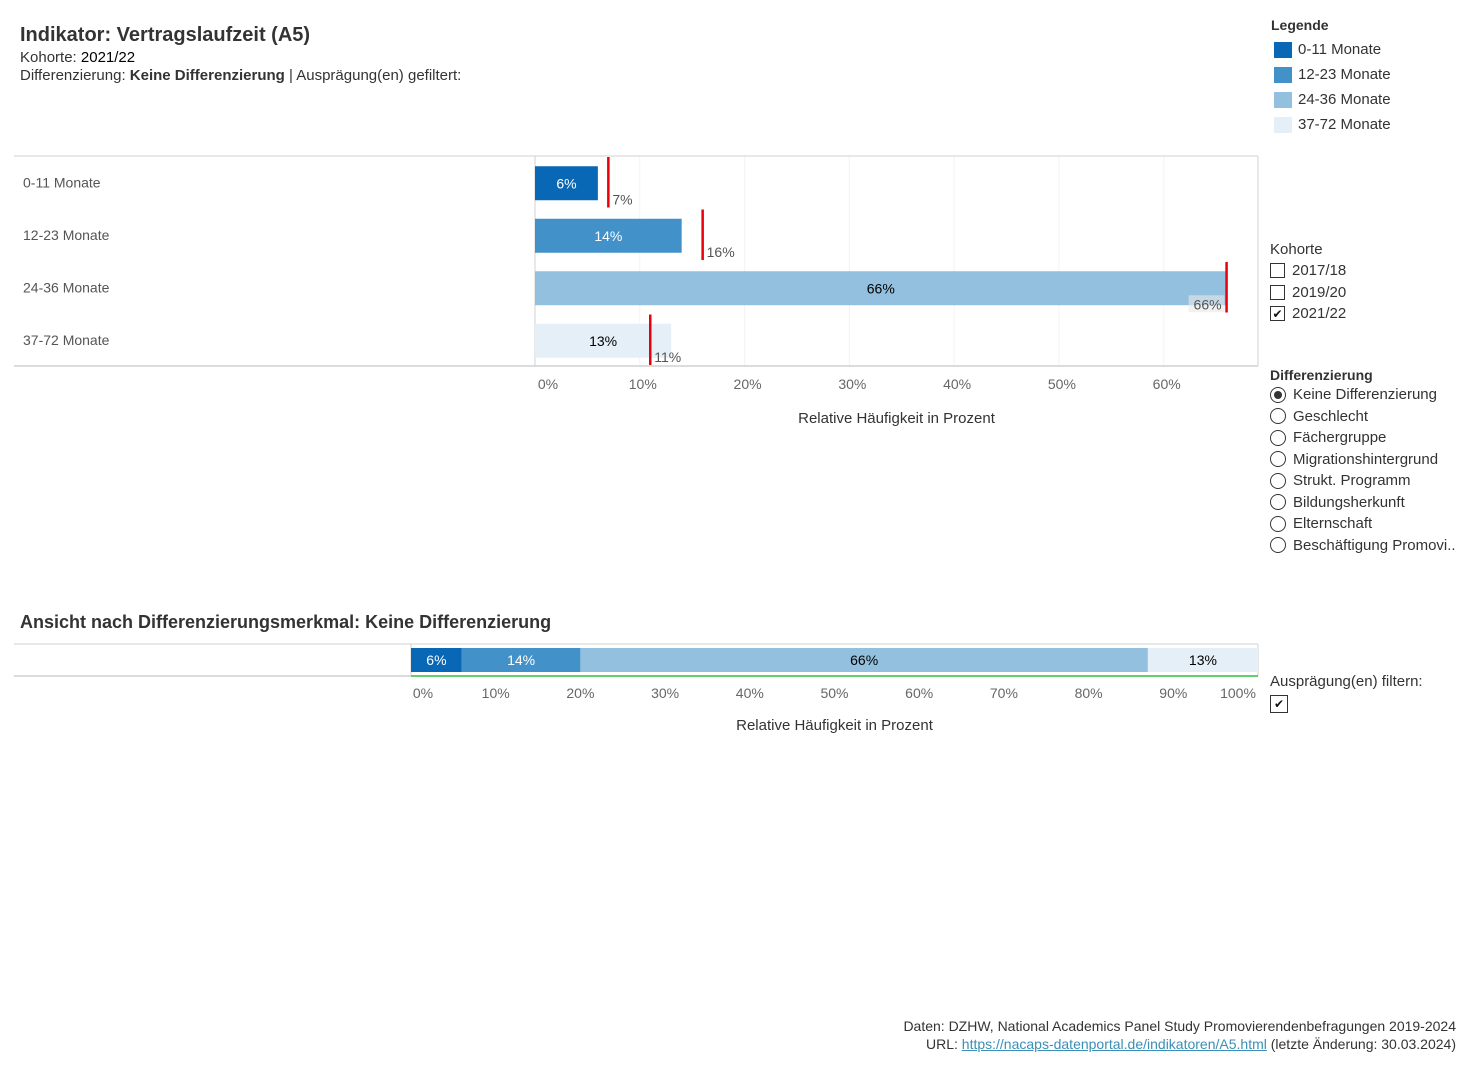 Image resolution: width=1474 pixels, height=1073 pixels. I want to click on segment-value-label: 13%, so click(1203, 660).